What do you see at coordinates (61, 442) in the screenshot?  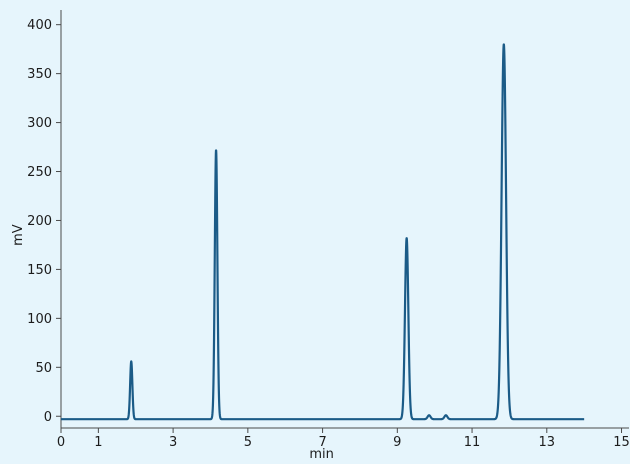 I see `x-tick-label: 0` at bounding box center [61, 442].